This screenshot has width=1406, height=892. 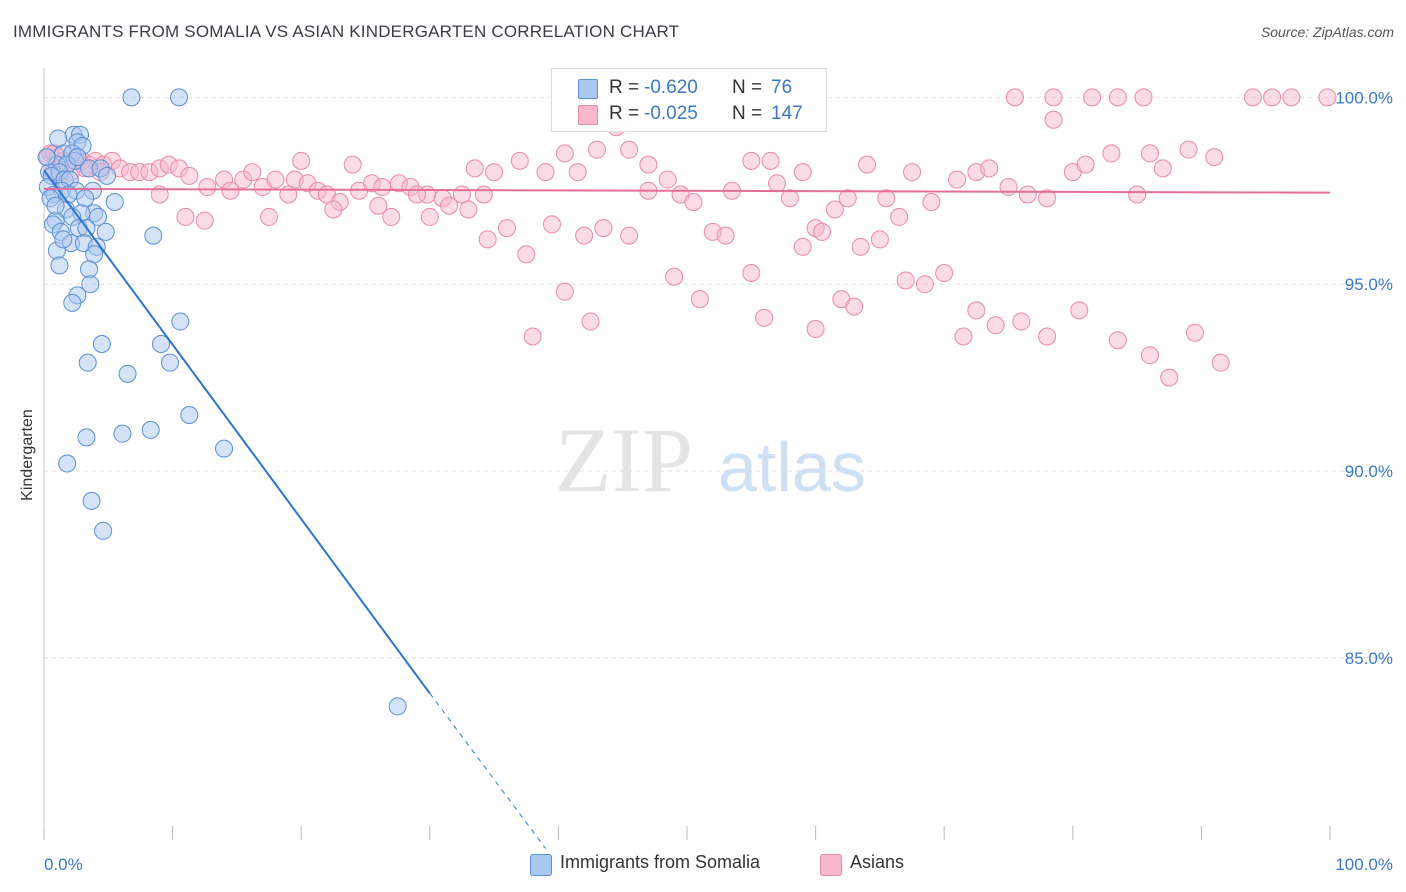 What do you see at coordinates (1369, 471) in the screenshot?
I see `y-tick-label: 90.0%` at bounding box center [1369, 471].